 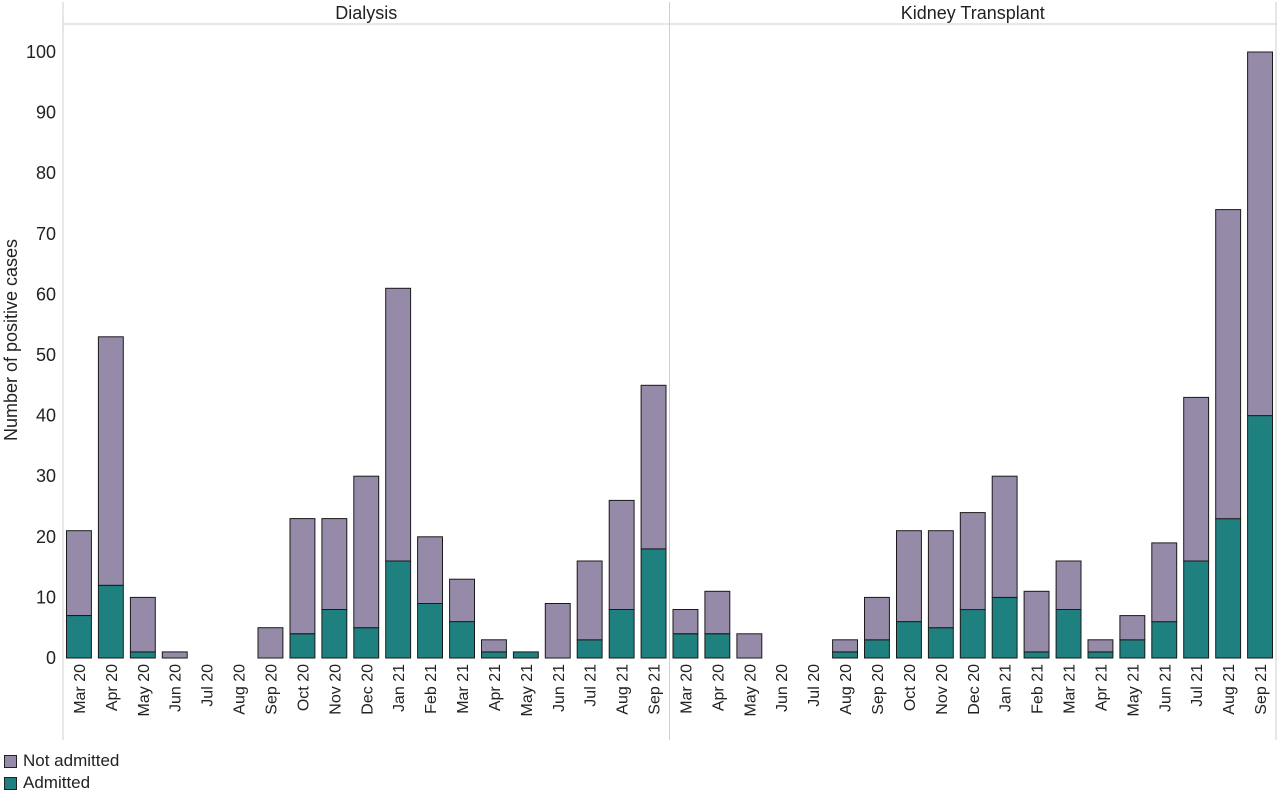 What do you see at coordinates (335, 689) in the screenshot?
I see `x-tick-label: Nov 20` at bounding box center [335, 689].